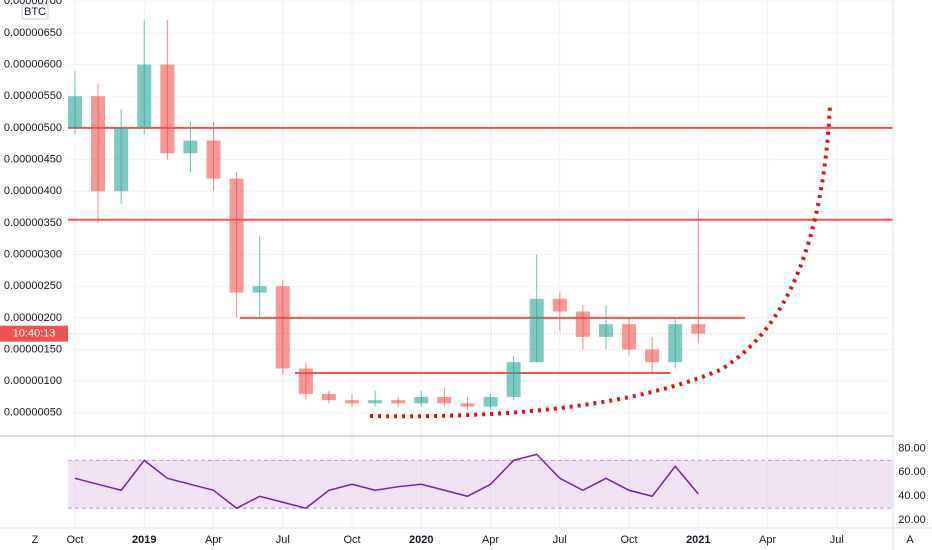 The width and height of the screenshot is (932, 550). I want to click on y-tick-label: 0.00000350, so click(33, 223).